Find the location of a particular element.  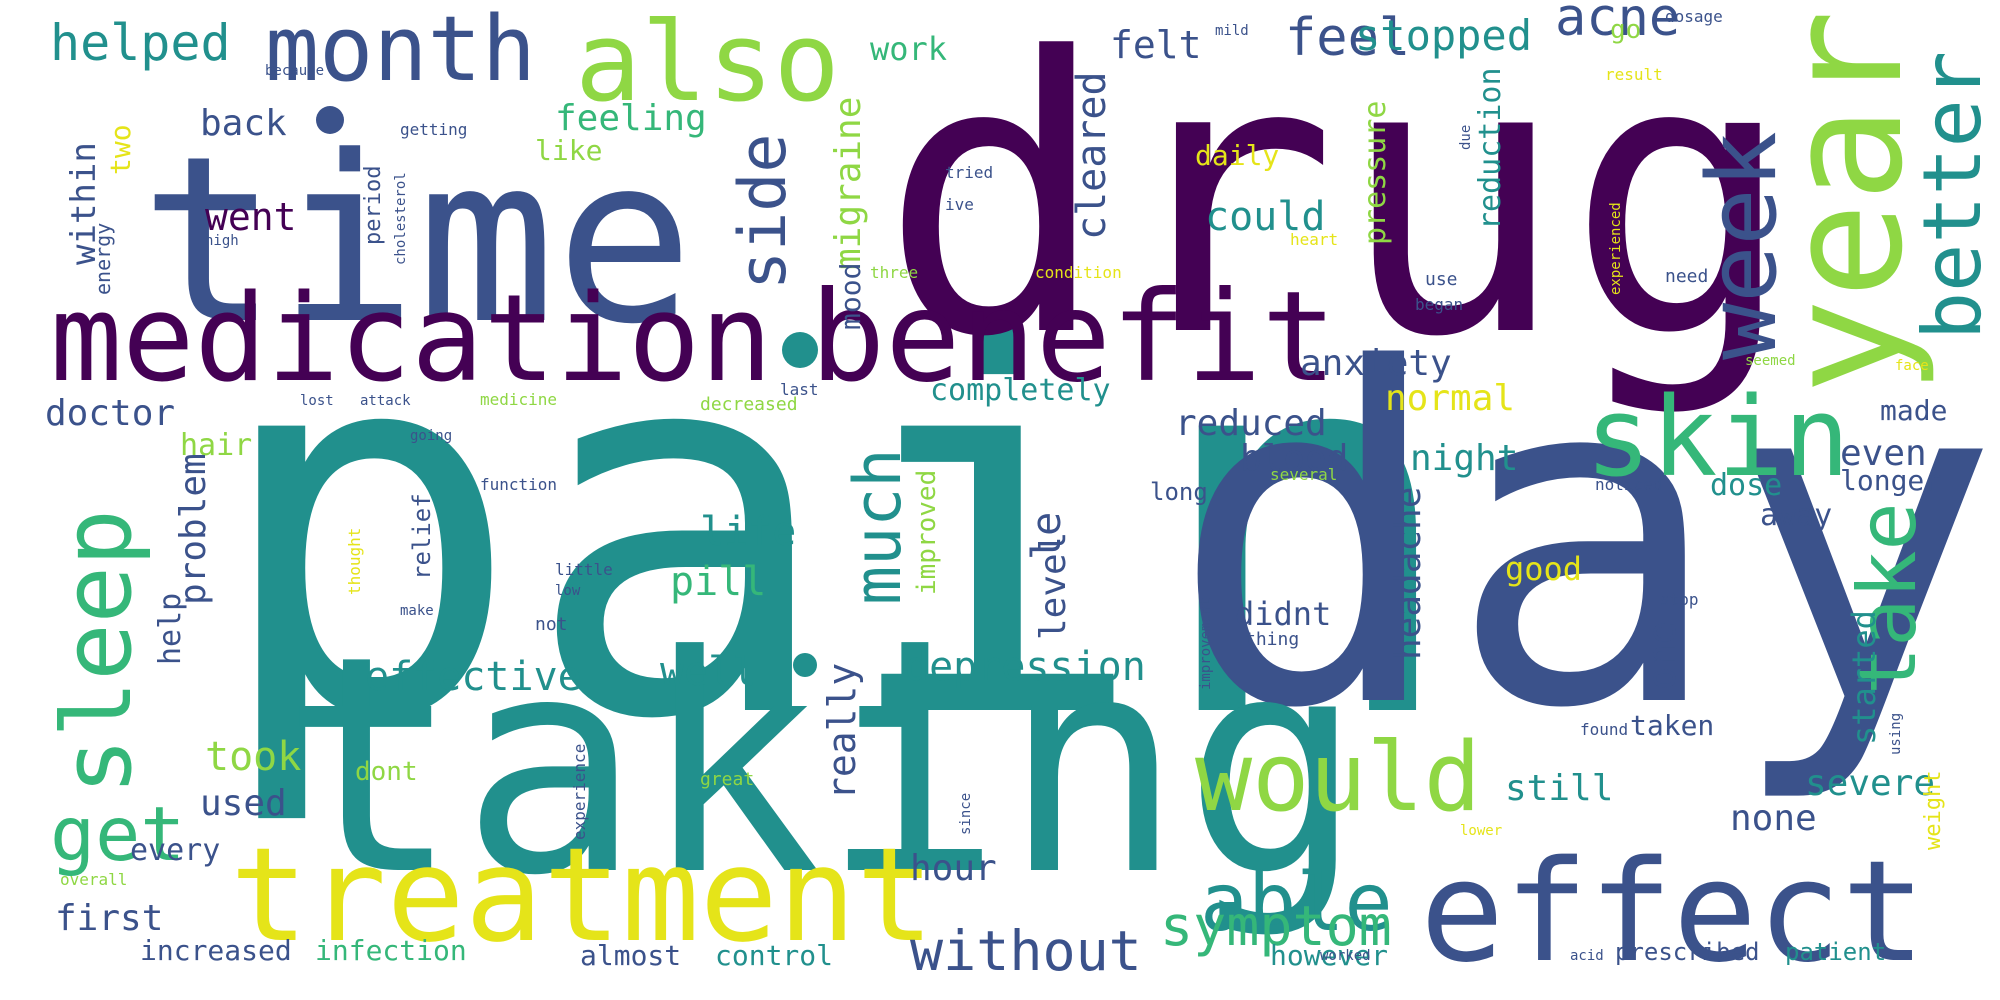

word-pill: pill is located at coordinates (718, 582).